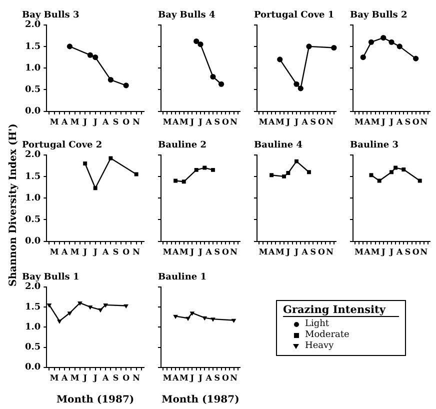  What do you see at coordinates (278, 145) in the screenshot?
I see `chart-title: Bauline 4` at bounding box center [278, 145].